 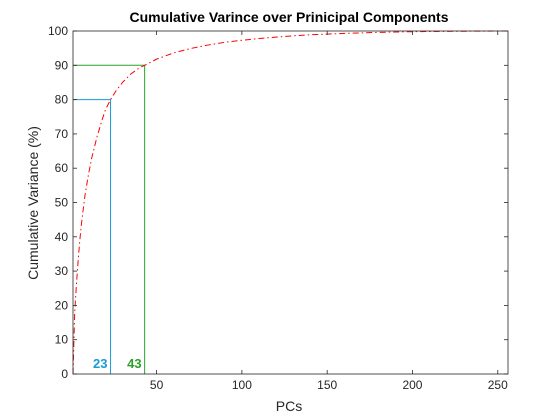 What do you see at coordinates (62, 134) in the screenshot?
I see `y-tick-label: 70` at bounding box center [62, 134].